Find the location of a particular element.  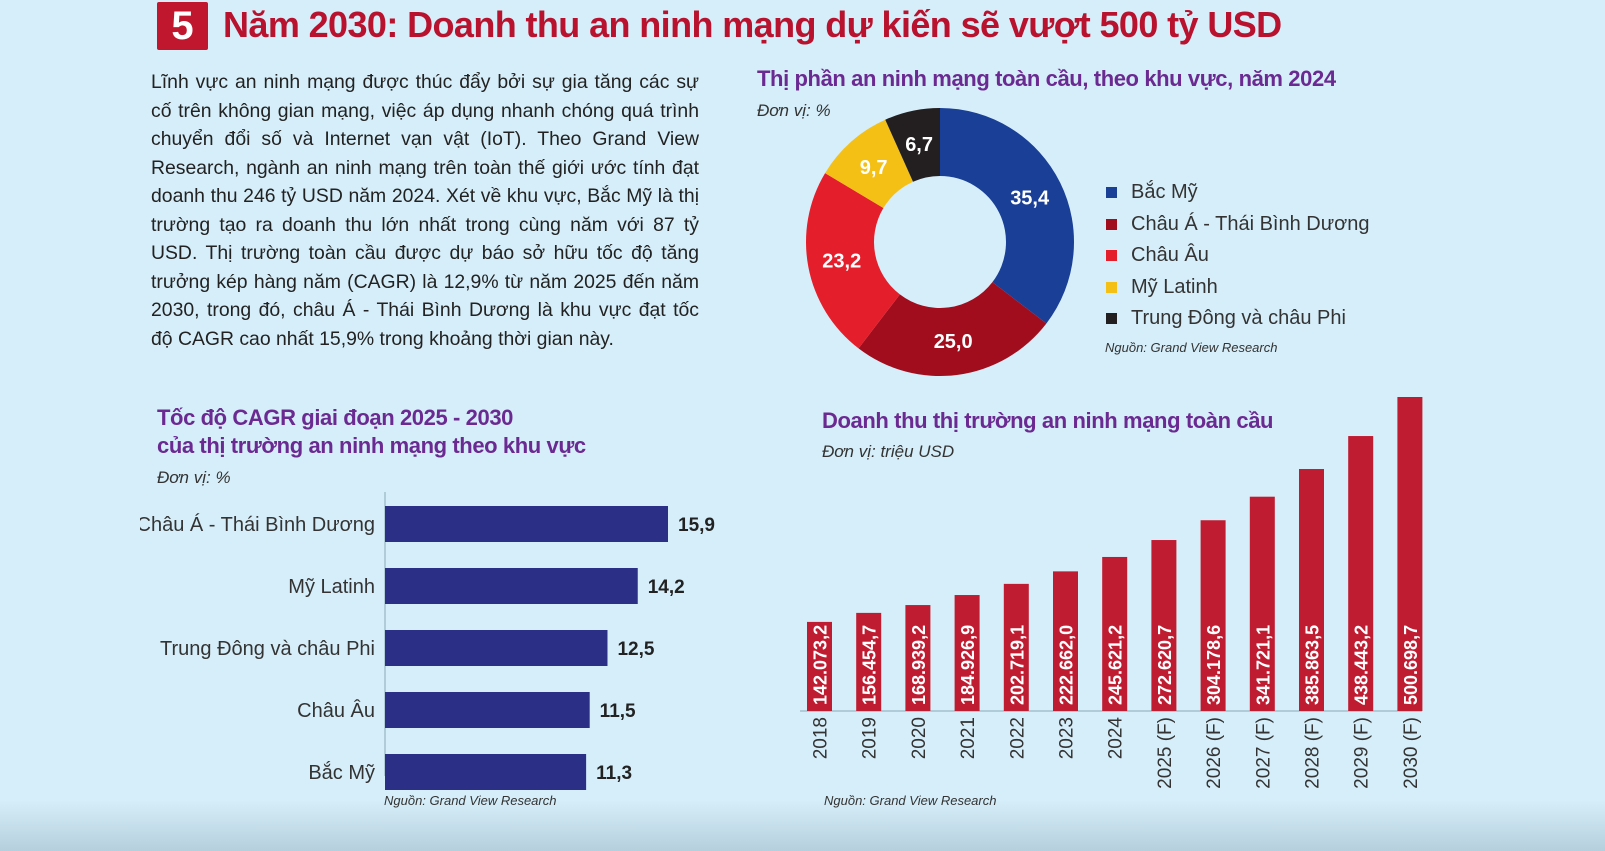

cagr-bar-bac-my is located at coordinates (486, 772).